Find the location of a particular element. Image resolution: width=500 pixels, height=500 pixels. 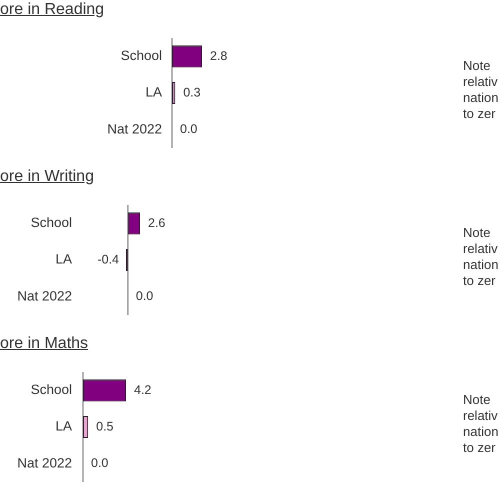

data-label: 0.5 is located at coordinates (105, 426).